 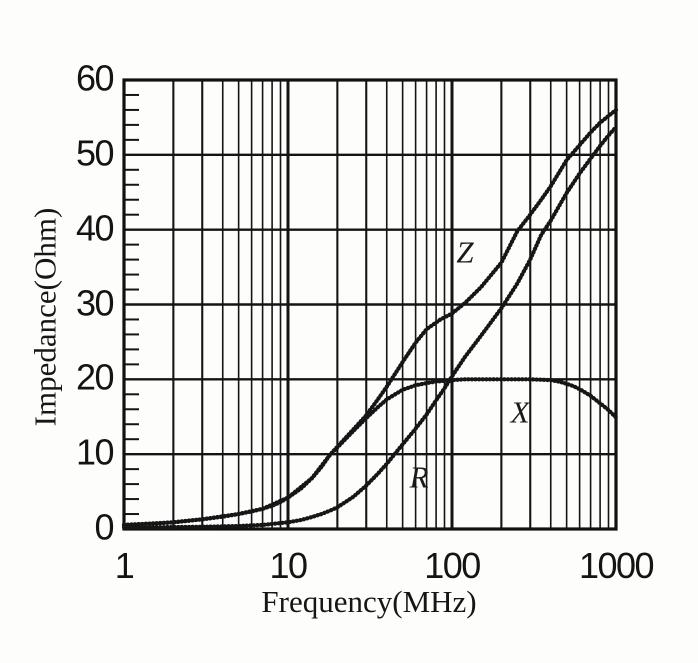 What do you see at coordinates (369, 601) in the screenshot?
I see `x-axis-title: Frequency(MHz)` at bounding box center [369, 601].